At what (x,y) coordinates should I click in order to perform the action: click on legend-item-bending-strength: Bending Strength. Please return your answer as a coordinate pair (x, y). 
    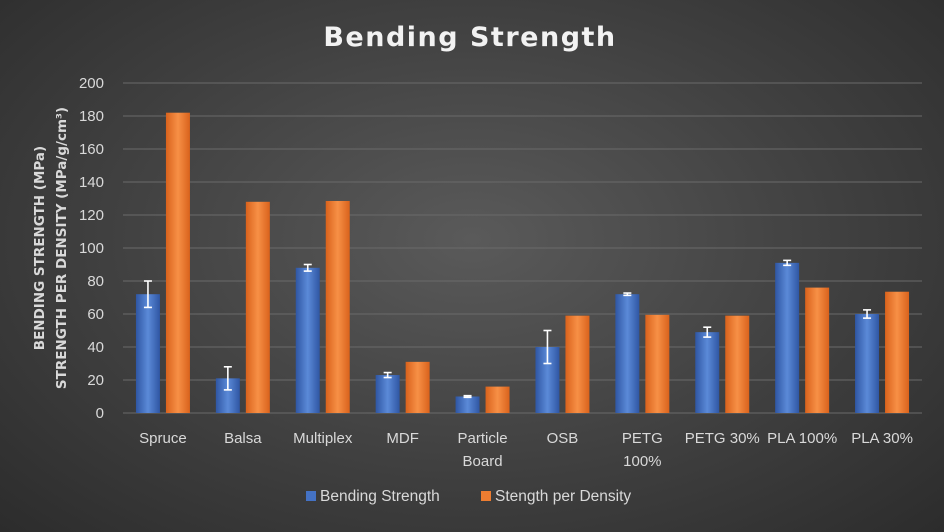
    Looking at the image, I should click on (373, 496).